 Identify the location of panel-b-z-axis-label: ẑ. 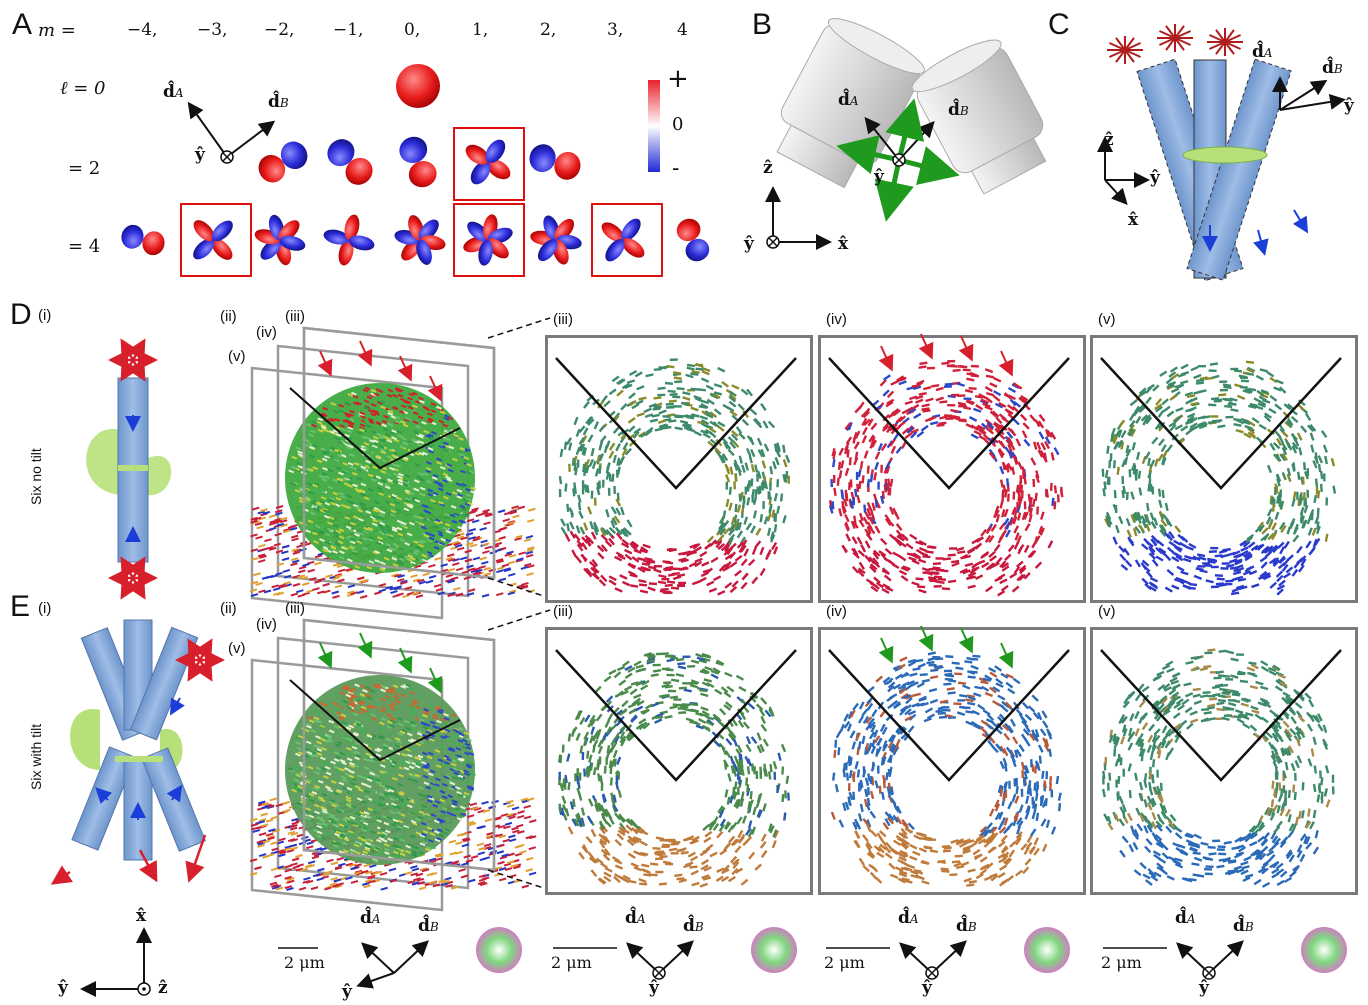
(768, 168).